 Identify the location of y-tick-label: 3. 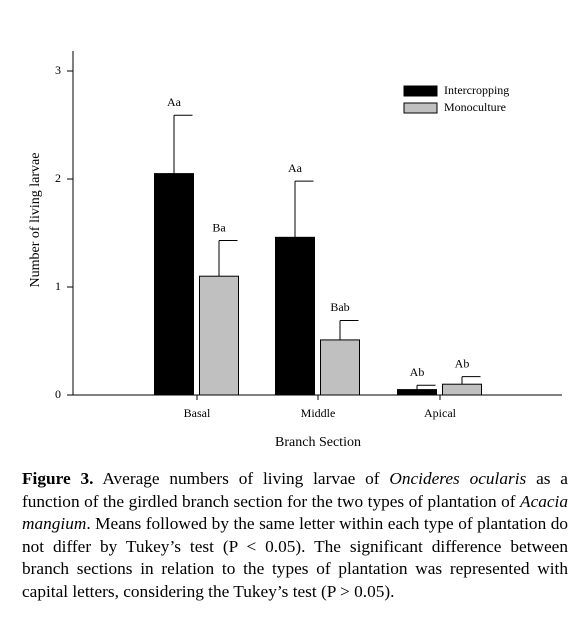
(58, 70).